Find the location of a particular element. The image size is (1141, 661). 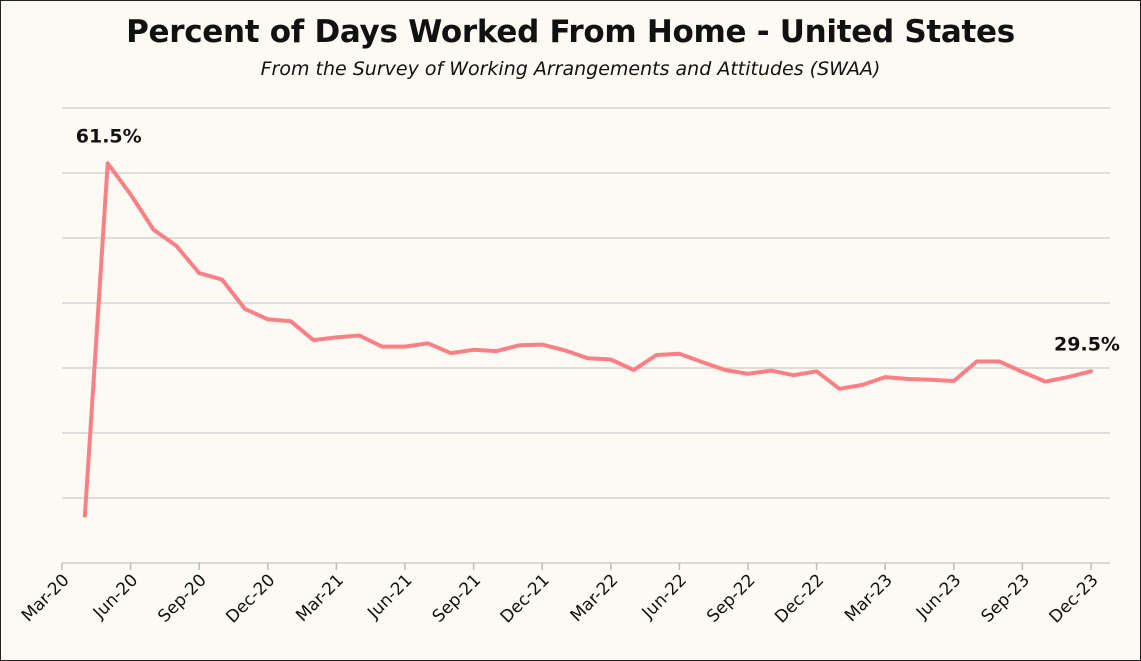

x-tick-label: Sep-22 is located at coordinates (731, 598).